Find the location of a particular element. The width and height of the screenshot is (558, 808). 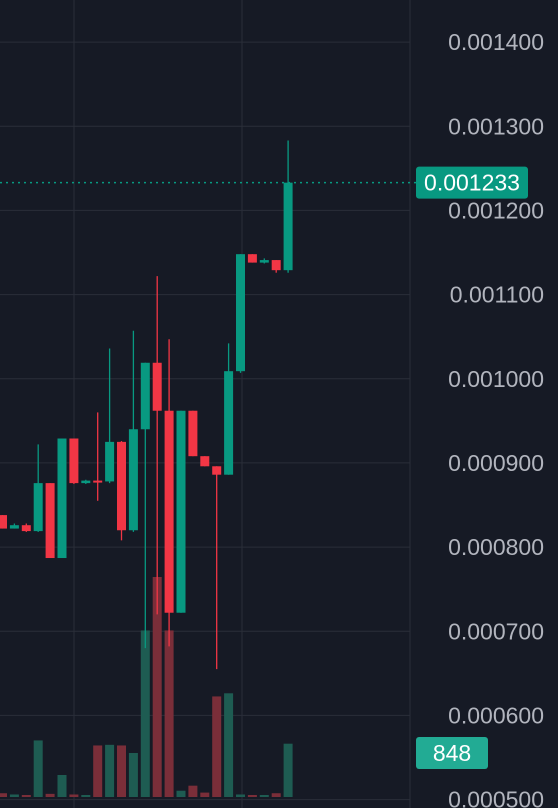

last-volume-label: 848 is located at coordinates (452, 753).